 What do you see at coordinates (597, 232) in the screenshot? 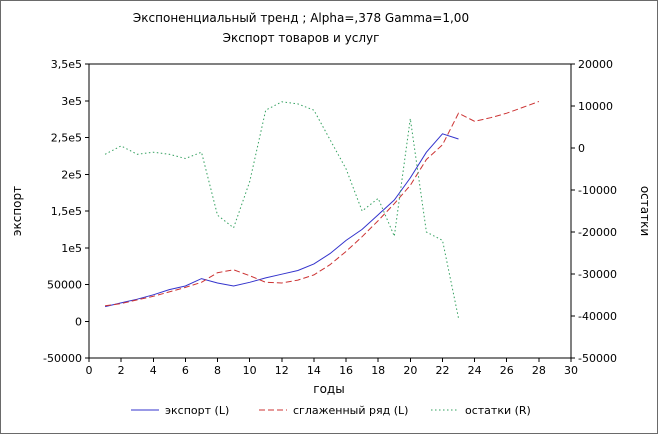
I see `right-axis-tick-label: -20000` at bounding box center [597, 232].